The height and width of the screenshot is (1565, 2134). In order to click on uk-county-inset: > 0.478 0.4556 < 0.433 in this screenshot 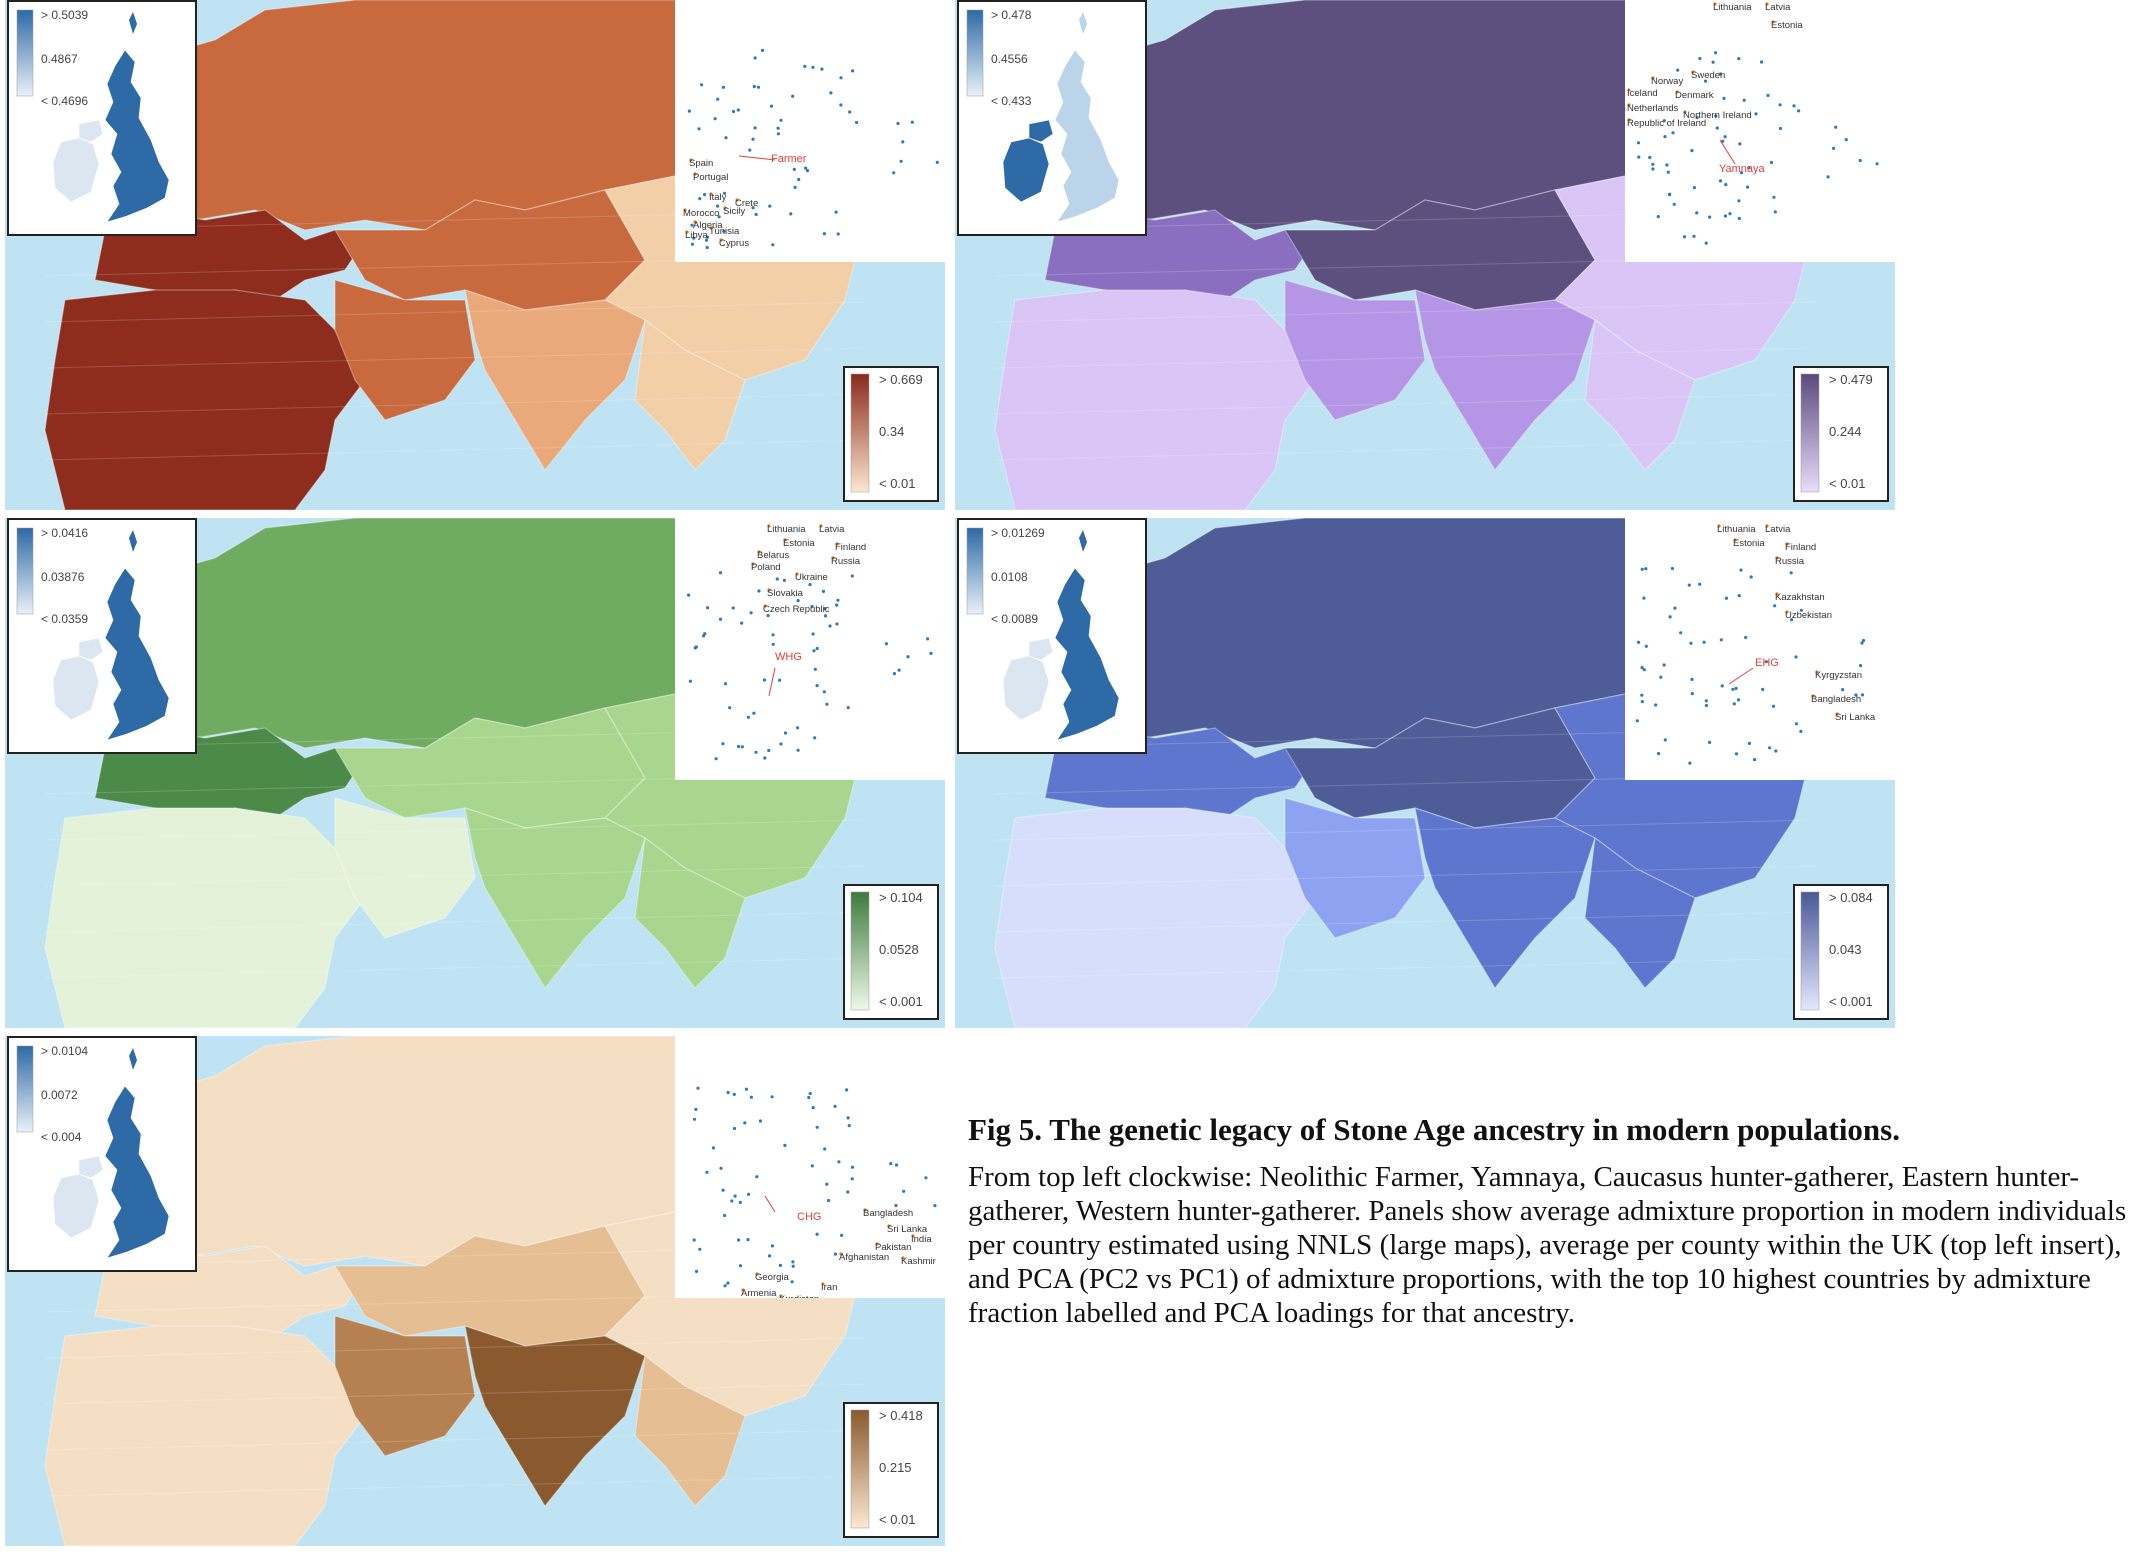, I will do `click(1052, 118)`.